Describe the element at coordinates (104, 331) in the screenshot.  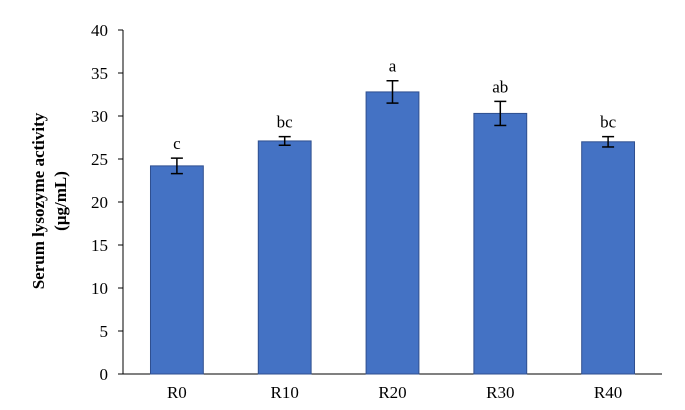
I see `y-tick-label: 5` at that location.